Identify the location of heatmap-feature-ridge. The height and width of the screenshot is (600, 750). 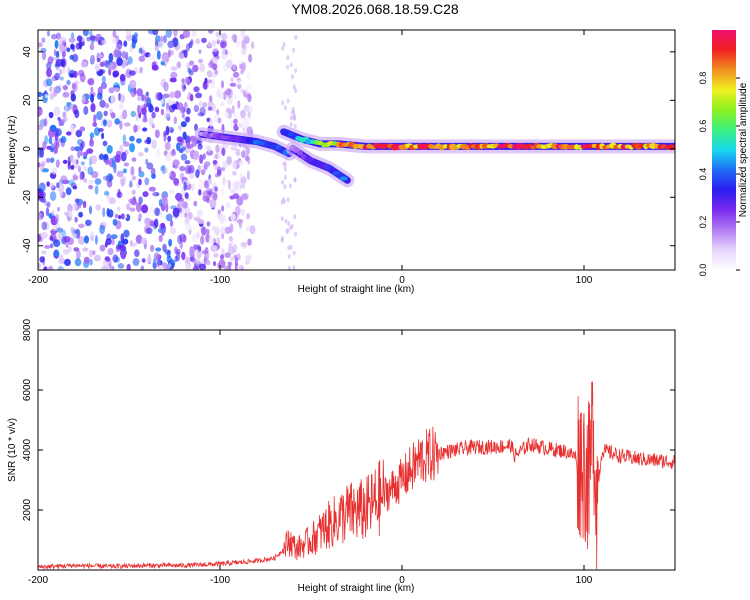
(245, 144).